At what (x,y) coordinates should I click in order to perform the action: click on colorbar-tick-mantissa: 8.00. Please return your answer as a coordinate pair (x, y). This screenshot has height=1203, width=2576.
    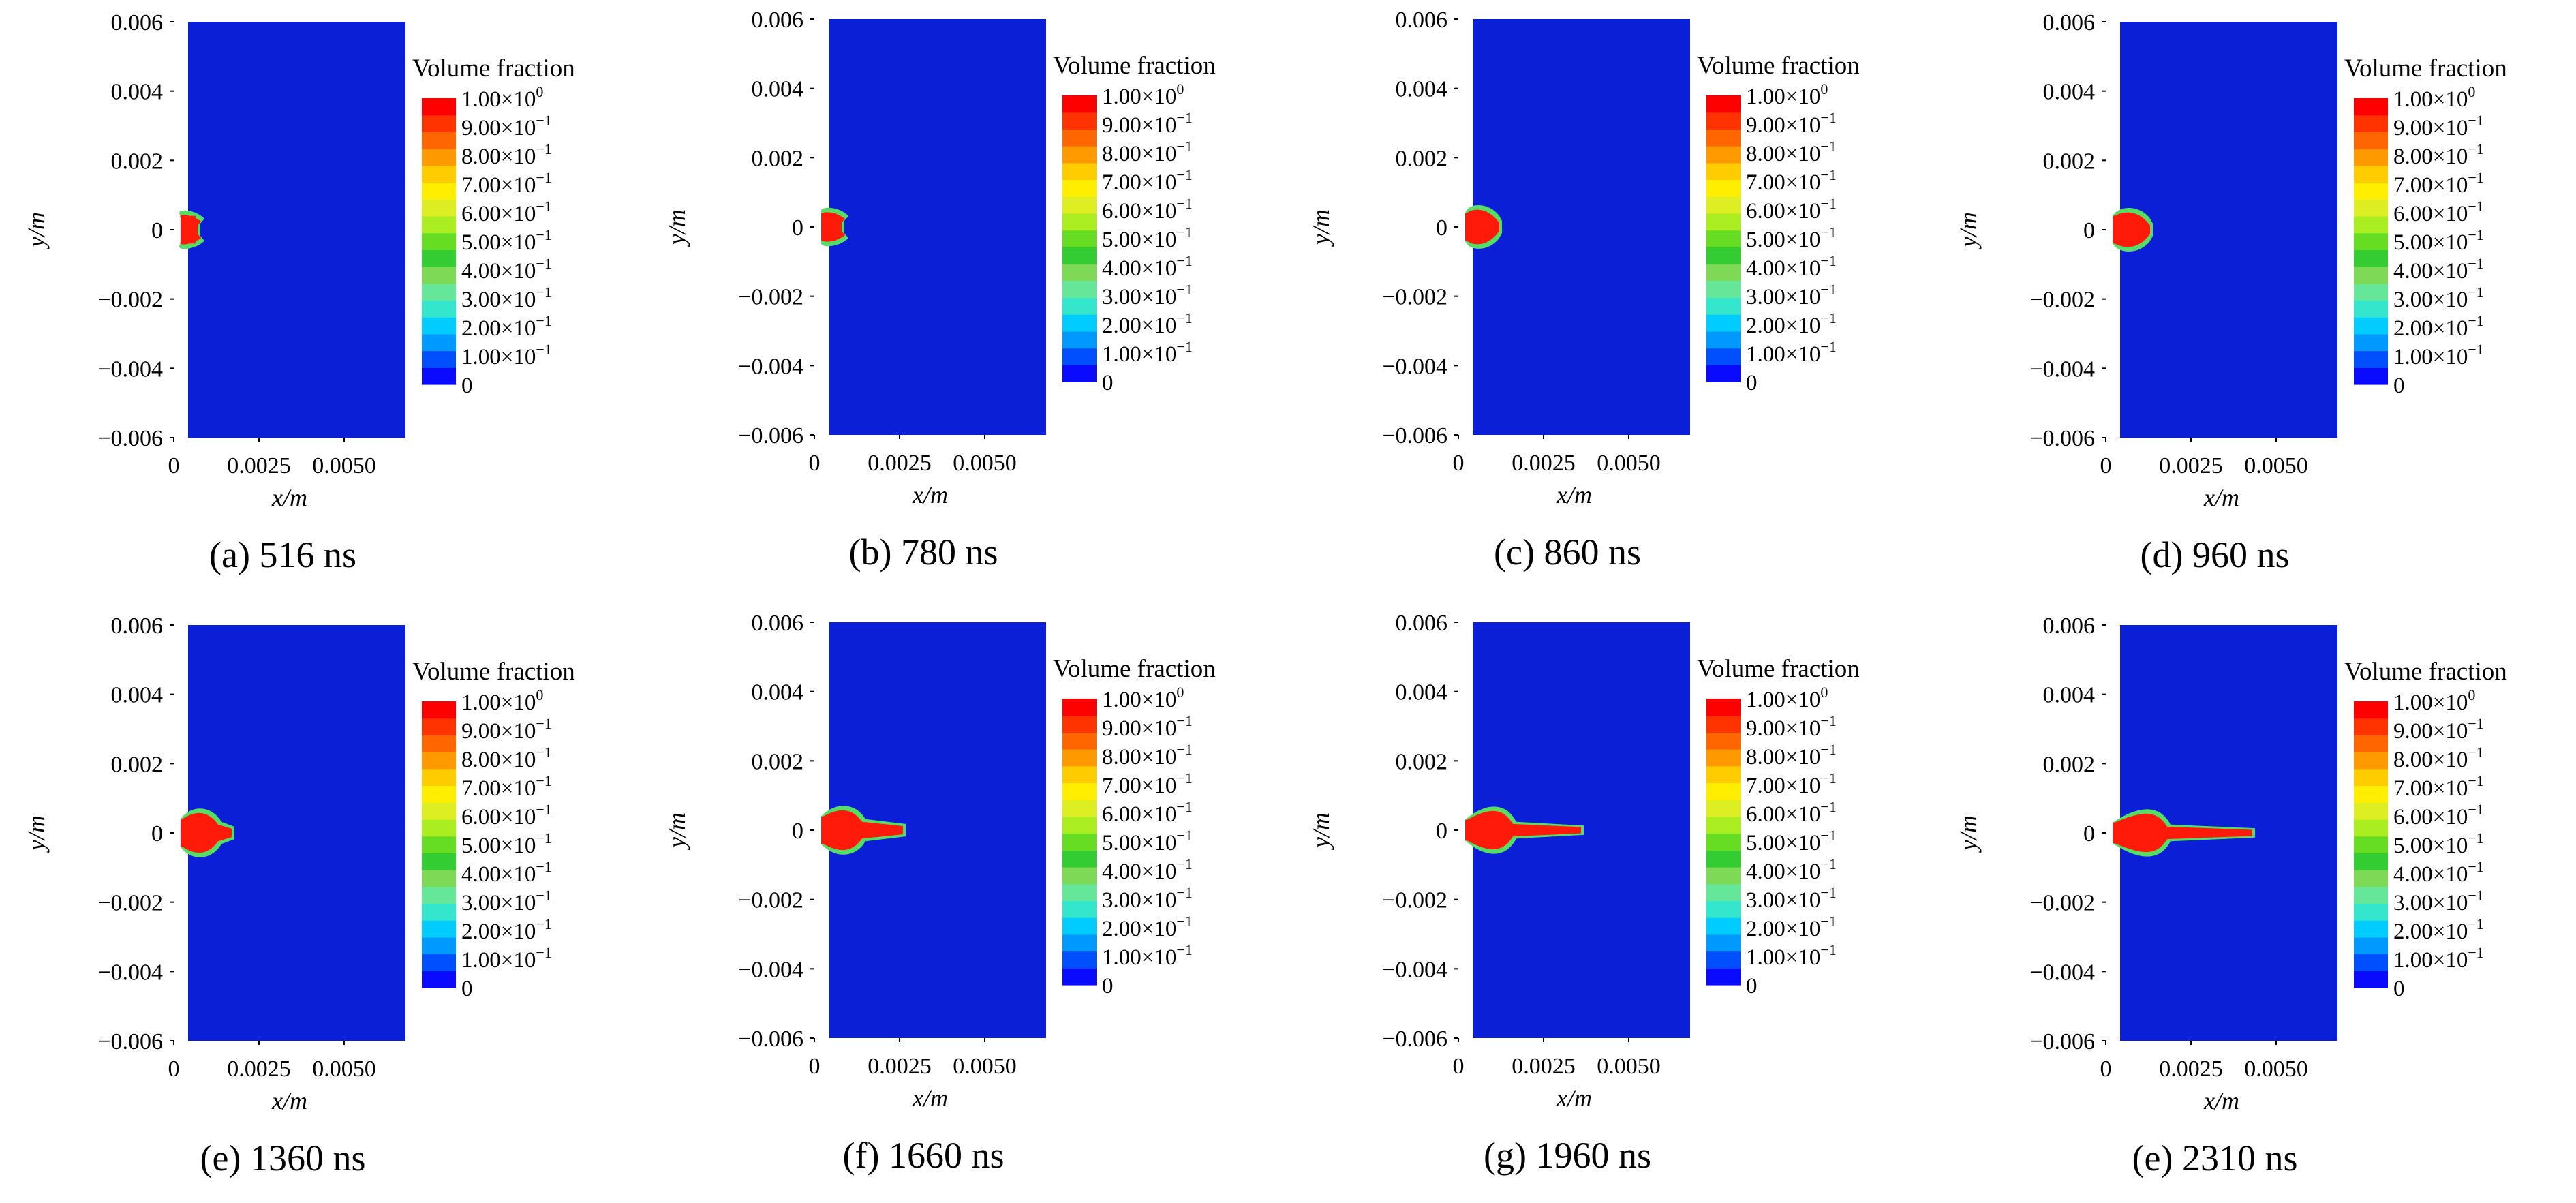
    Looking at the image, I should click on (2413, 760).